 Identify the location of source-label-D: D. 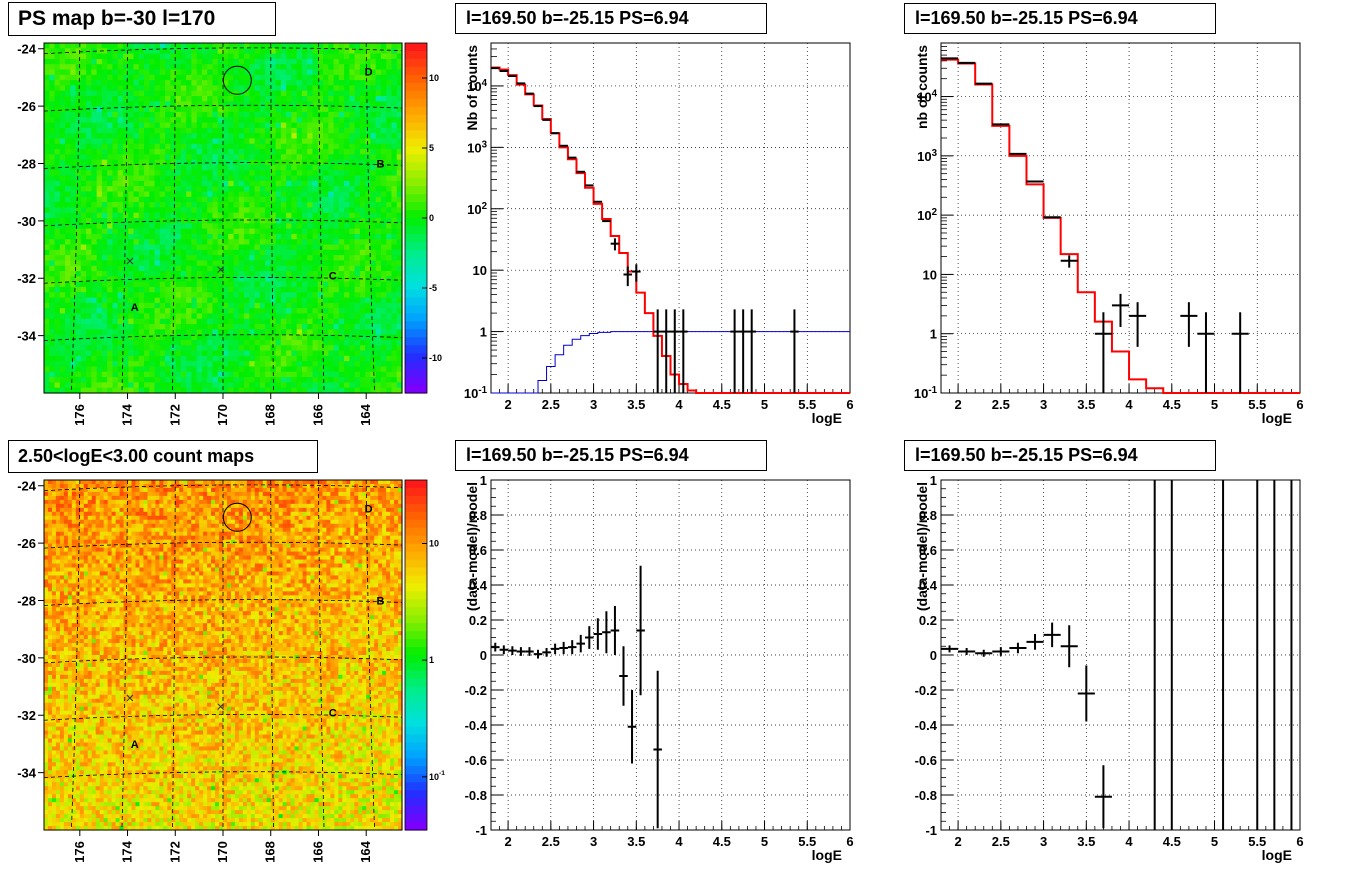
(369, 510).